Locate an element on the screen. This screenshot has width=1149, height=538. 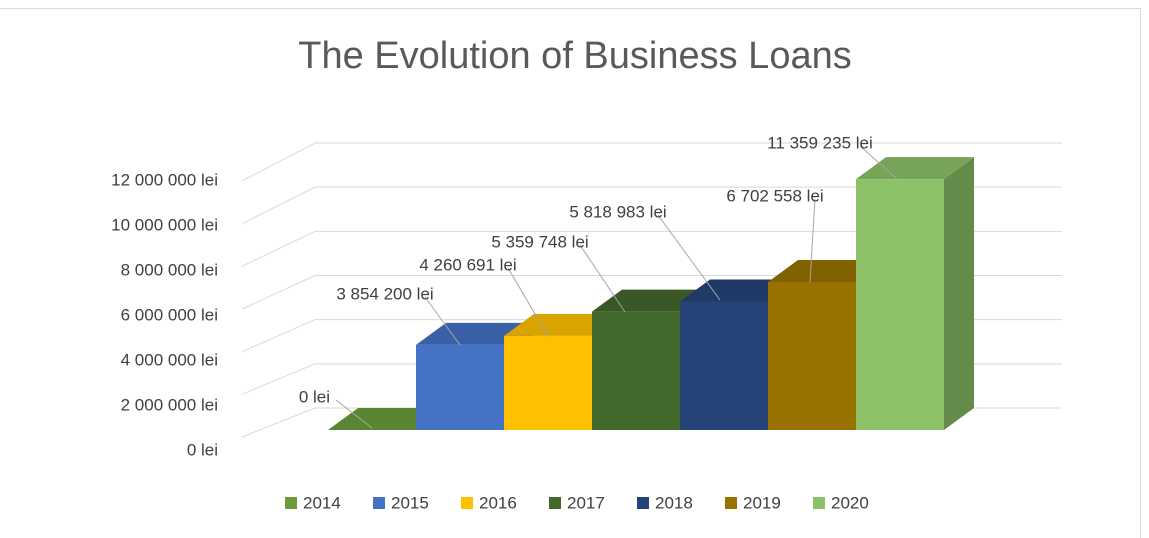
data-label: 6 702 558 lei is located at coordinates (774, 195).